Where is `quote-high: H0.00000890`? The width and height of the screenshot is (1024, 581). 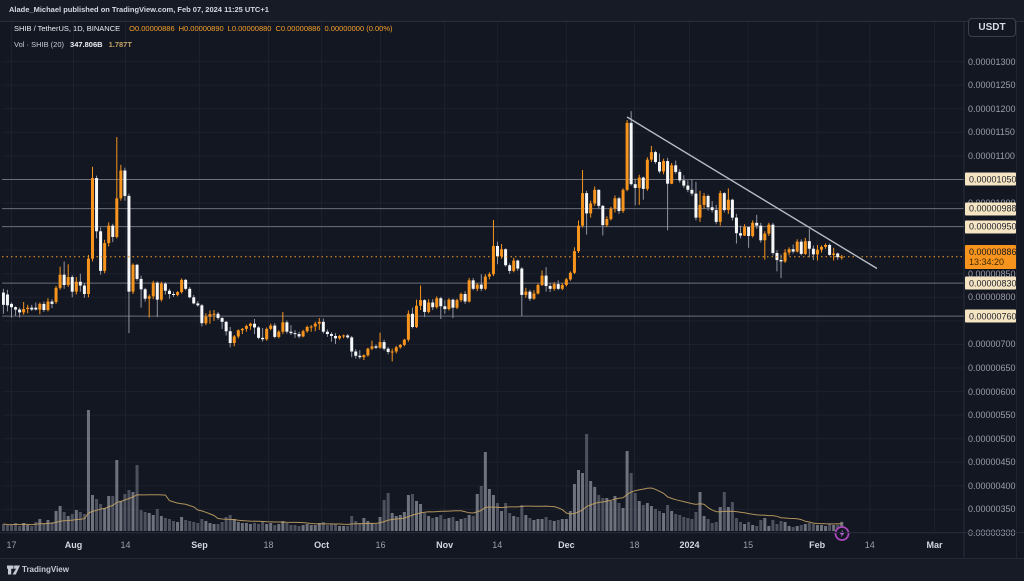
quote-high: H0.00000890 is located at coordinates (201, 28).